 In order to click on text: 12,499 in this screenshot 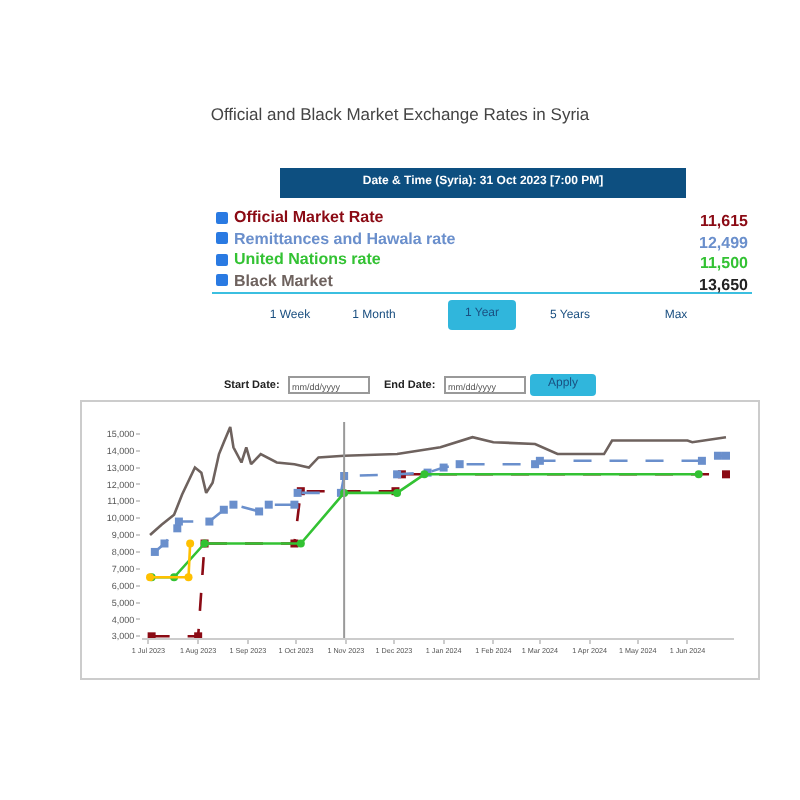, I will do `click(723, 242)`.